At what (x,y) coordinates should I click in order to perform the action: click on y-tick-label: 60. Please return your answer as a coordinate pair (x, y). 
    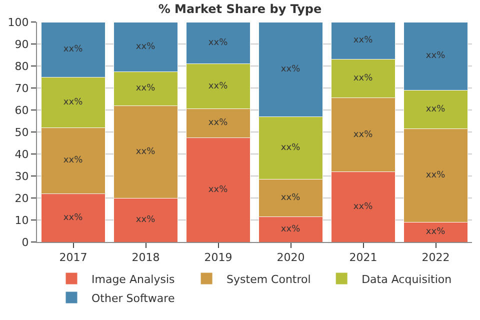
    Looking at the image, I should click on (21, 110).